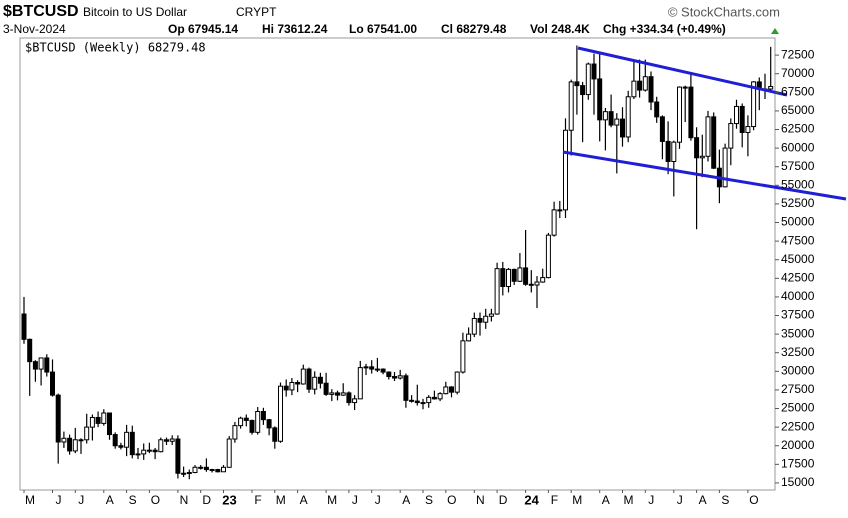 This screenshot has height=518, width=848. What do you see at coordinates (798, 240) in the screenshot?
I see `y-tick-label: 47500` at bounding box center [798, 240].